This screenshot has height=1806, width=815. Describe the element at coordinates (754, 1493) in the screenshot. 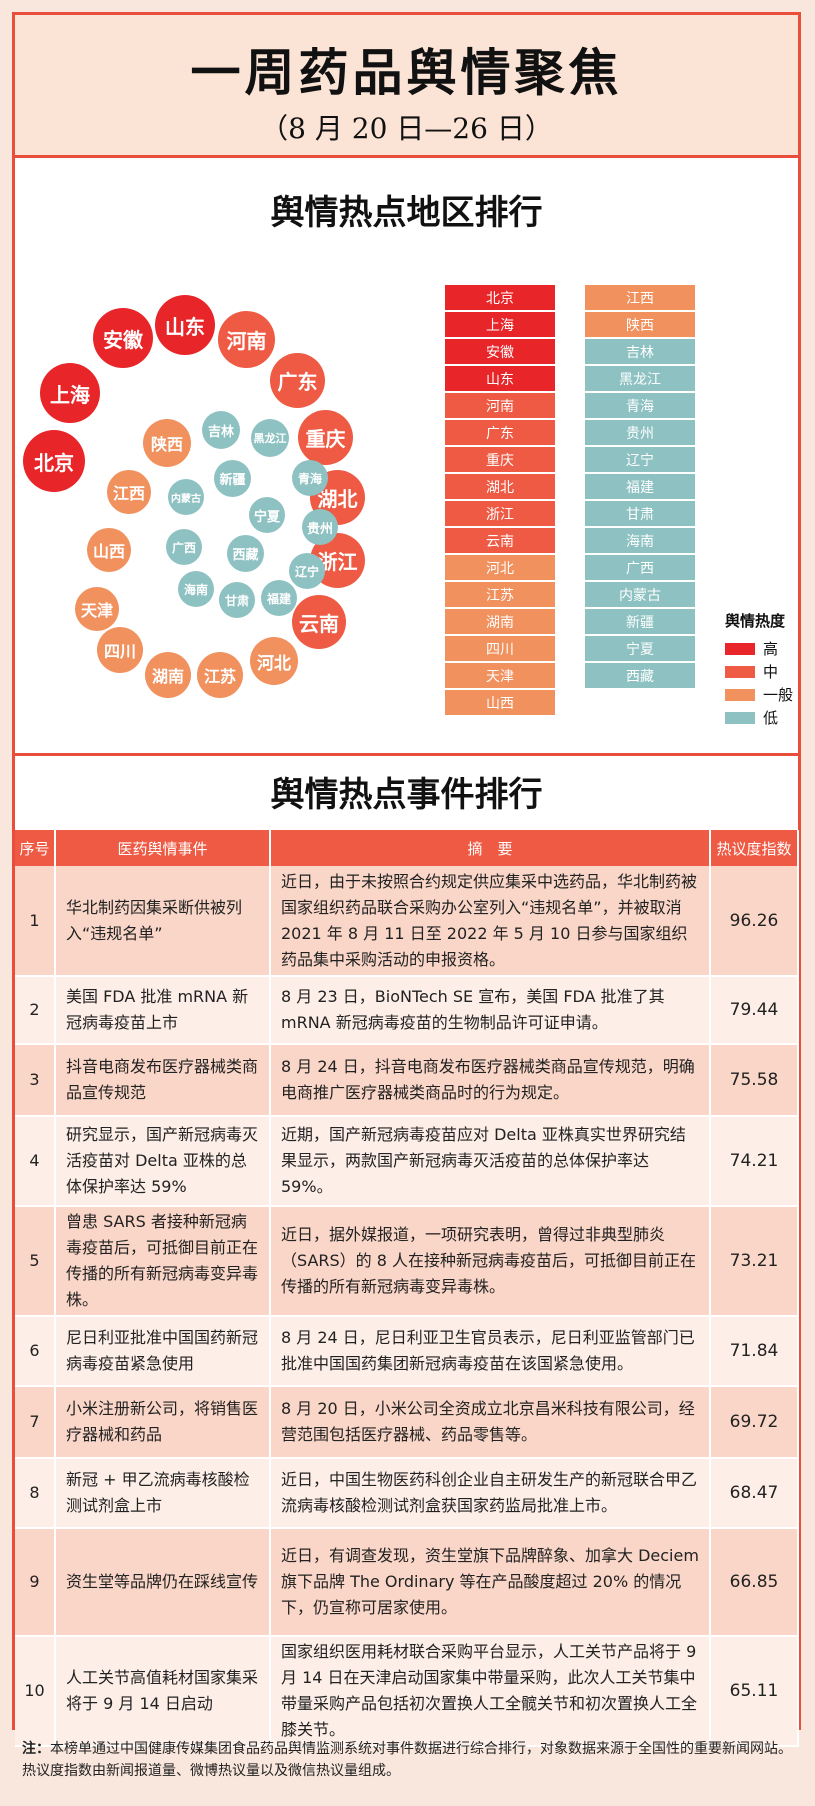

I see `row-score: 68.47` at that location.